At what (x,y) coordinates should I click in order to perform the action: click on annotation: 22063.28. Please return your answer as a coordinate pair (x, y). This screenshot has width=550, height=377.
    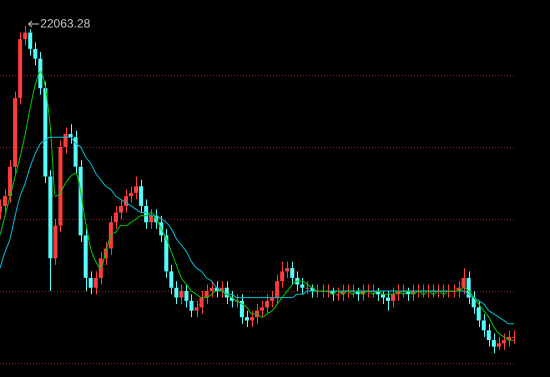
    Looking at the image, I should click on (65, 23).